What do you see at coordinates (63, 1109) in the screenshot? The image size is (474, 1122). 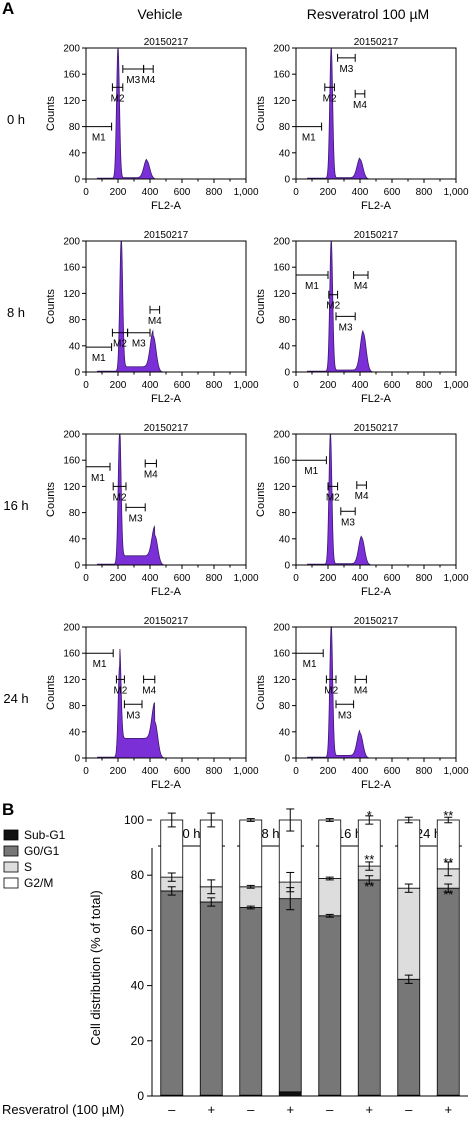 I see `treatment-label: Resveratrol (100 µM)` at bounding box center [63, 1109].